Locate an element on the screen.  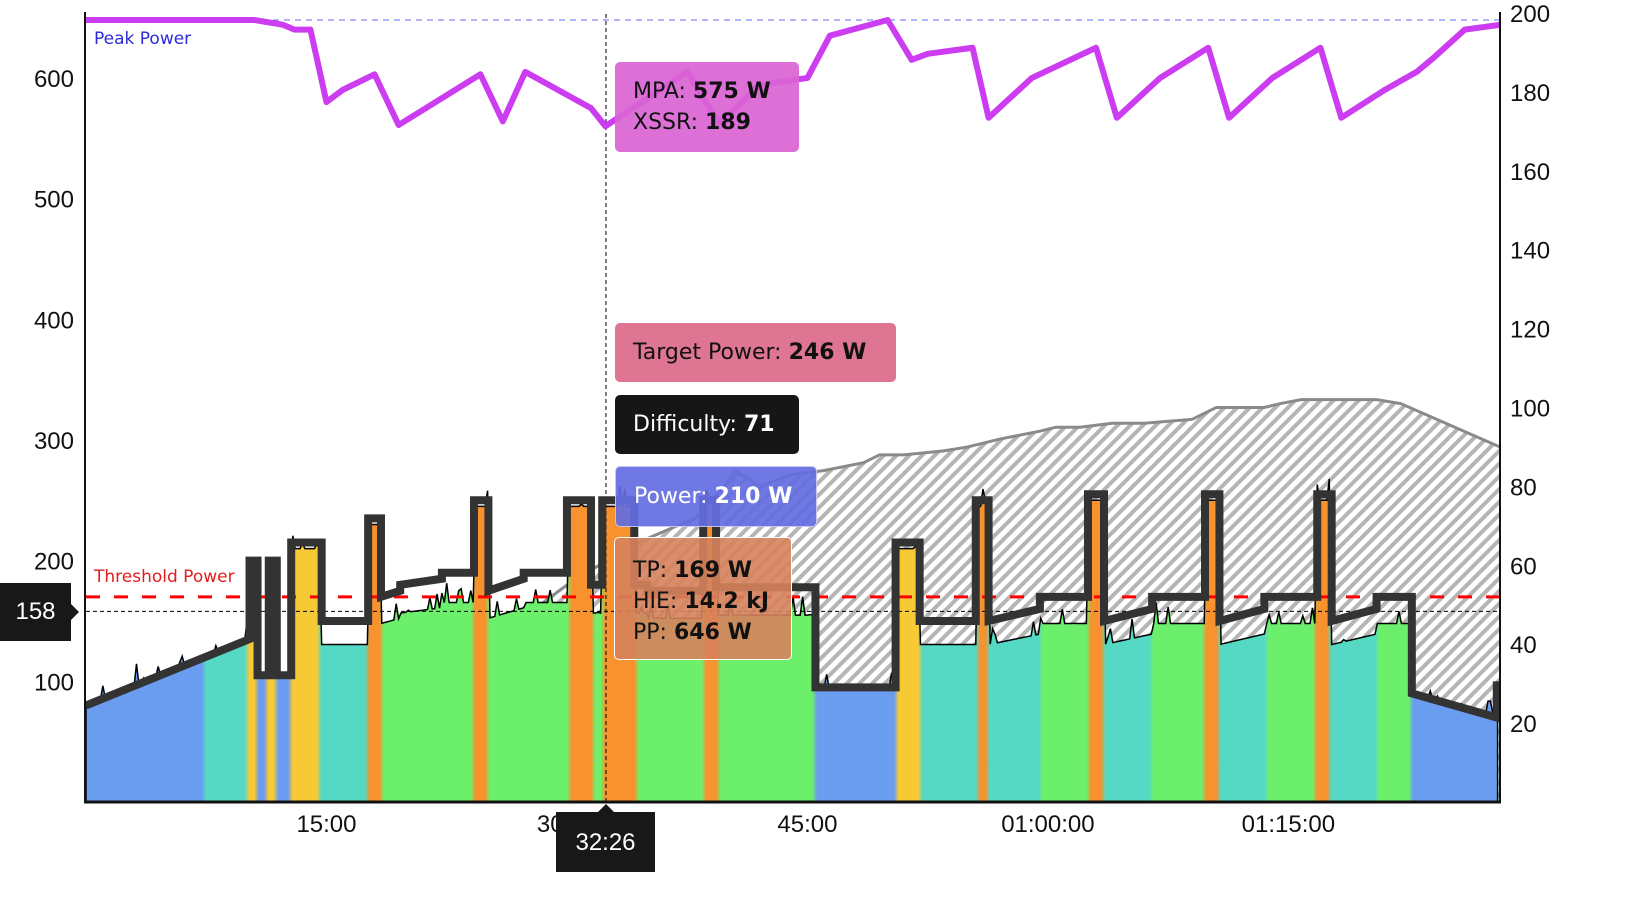
cursor-y-readout: 158 is located at coordinates (39, 612).